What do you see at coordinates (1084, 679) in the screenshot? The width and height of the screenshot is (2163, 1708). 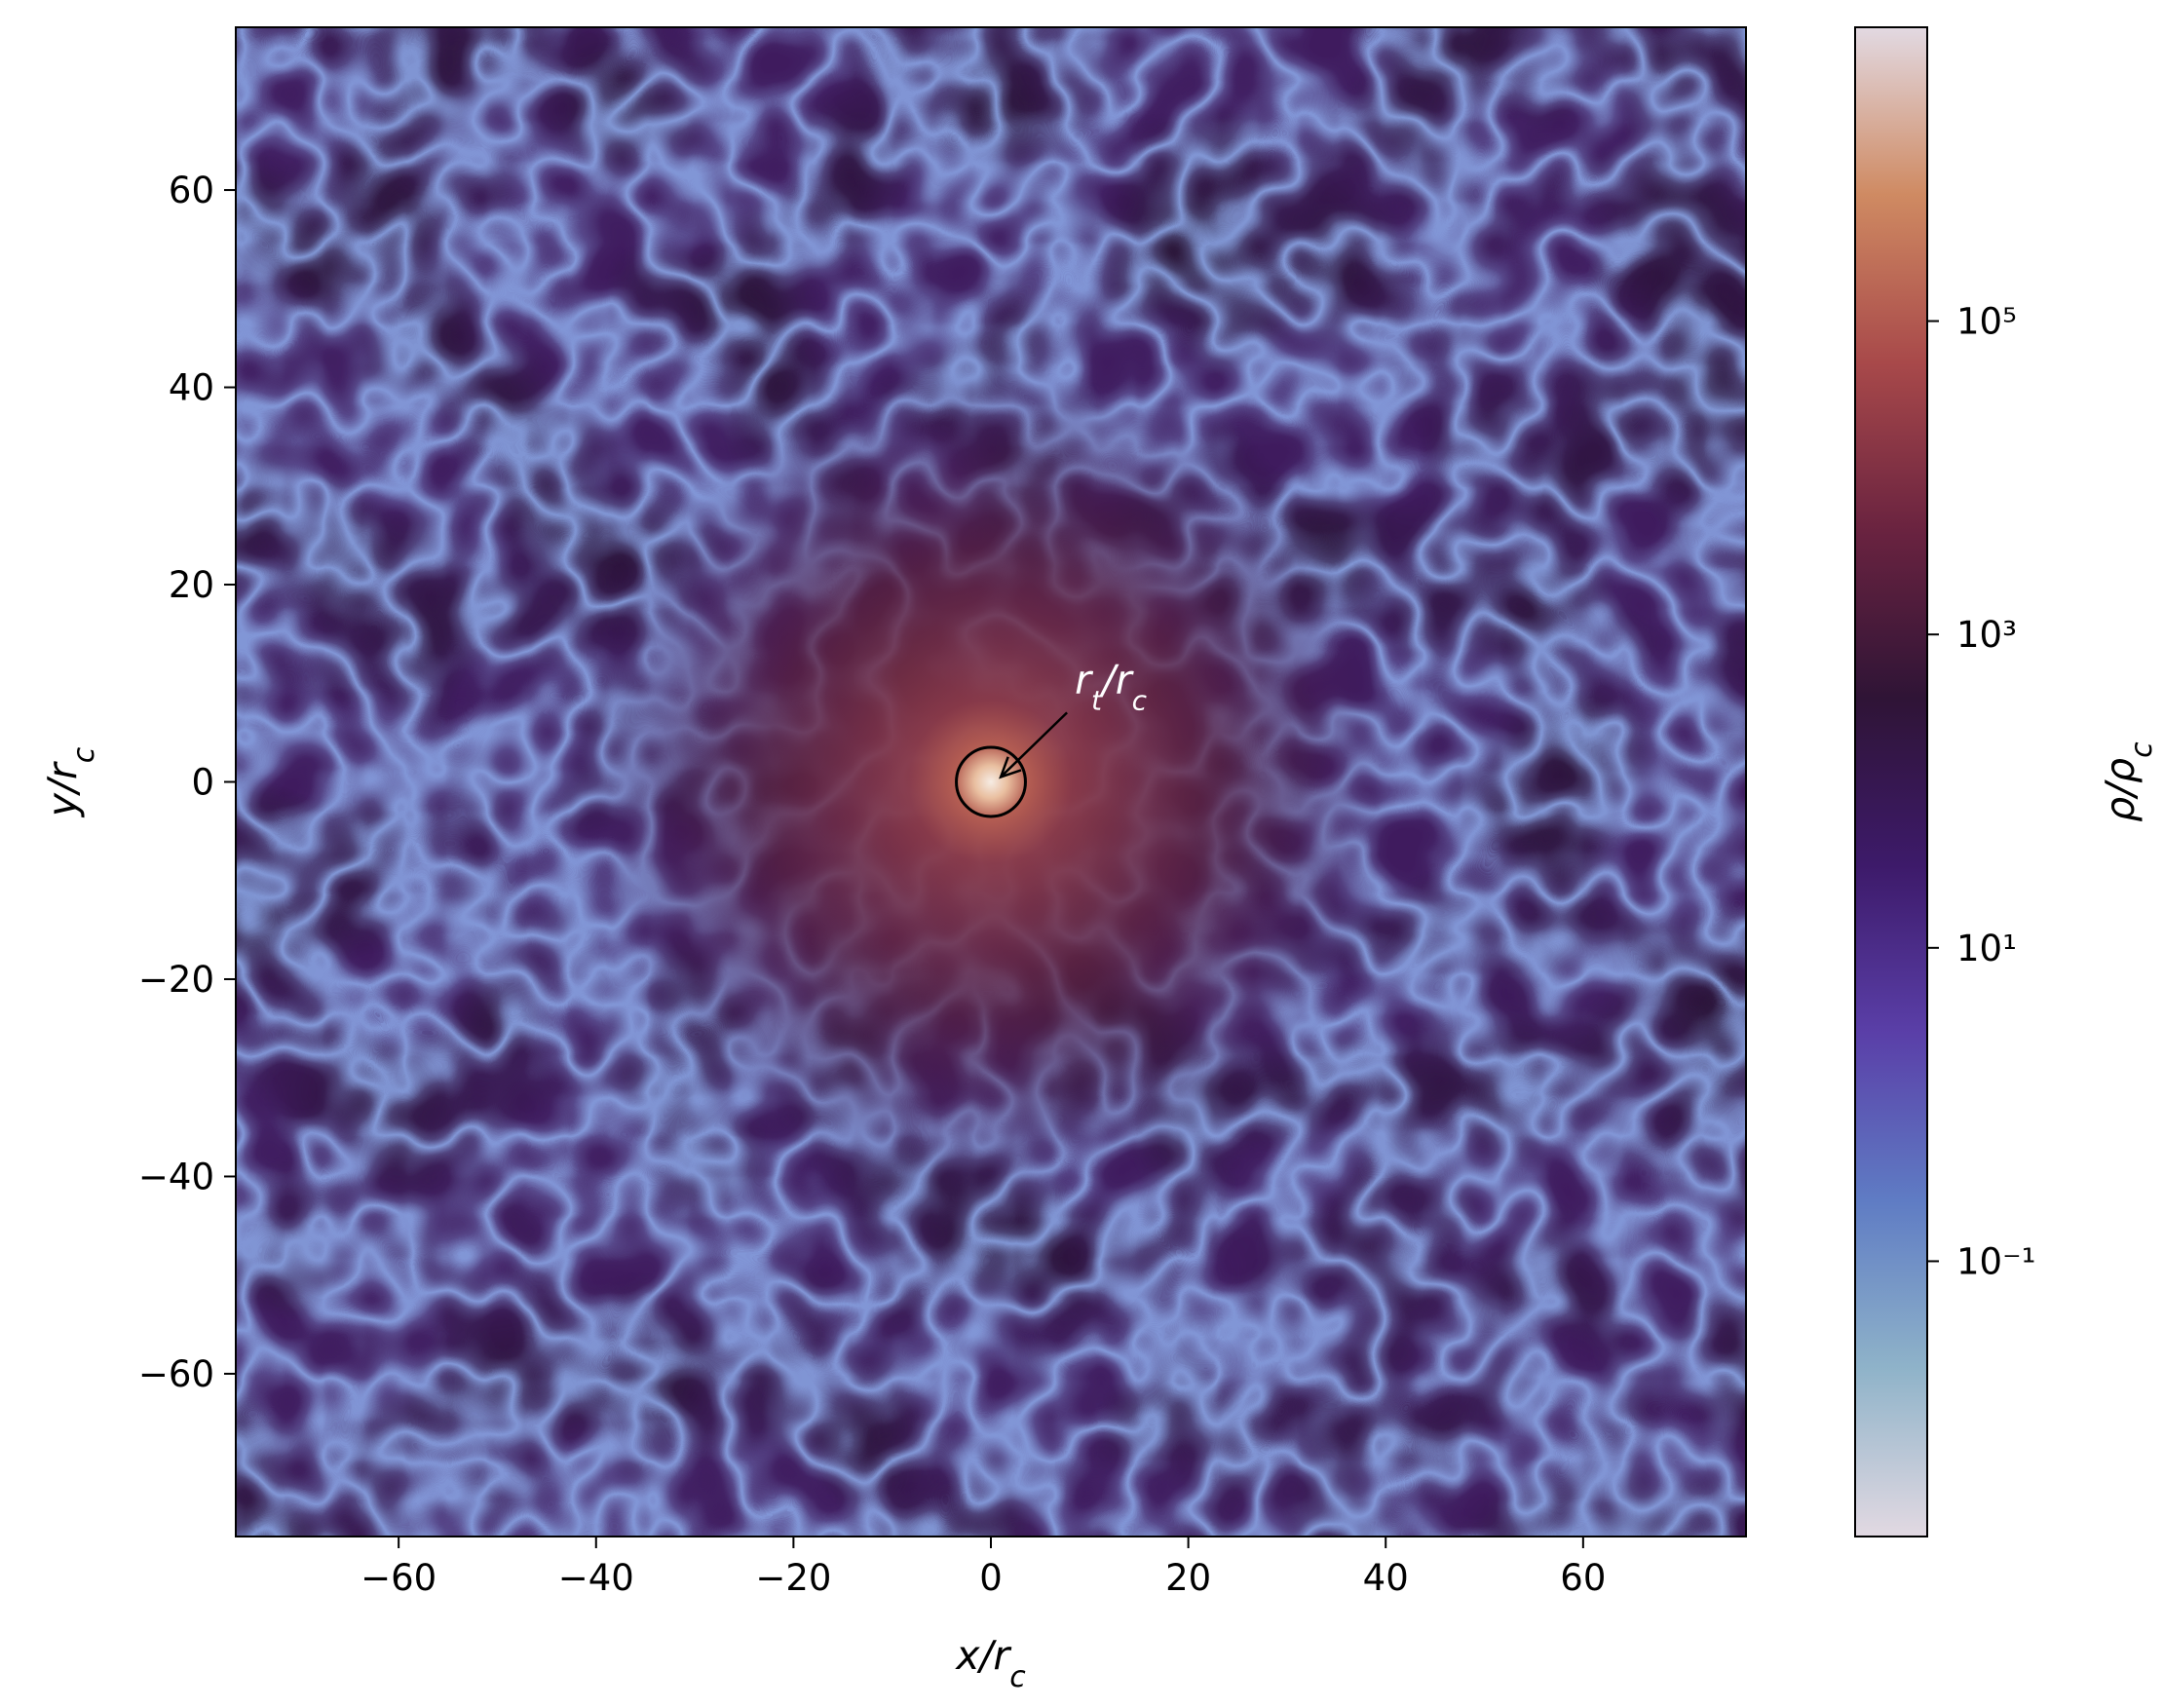 I see `annotation-text-part: r` at bounding box center [1084, 679].